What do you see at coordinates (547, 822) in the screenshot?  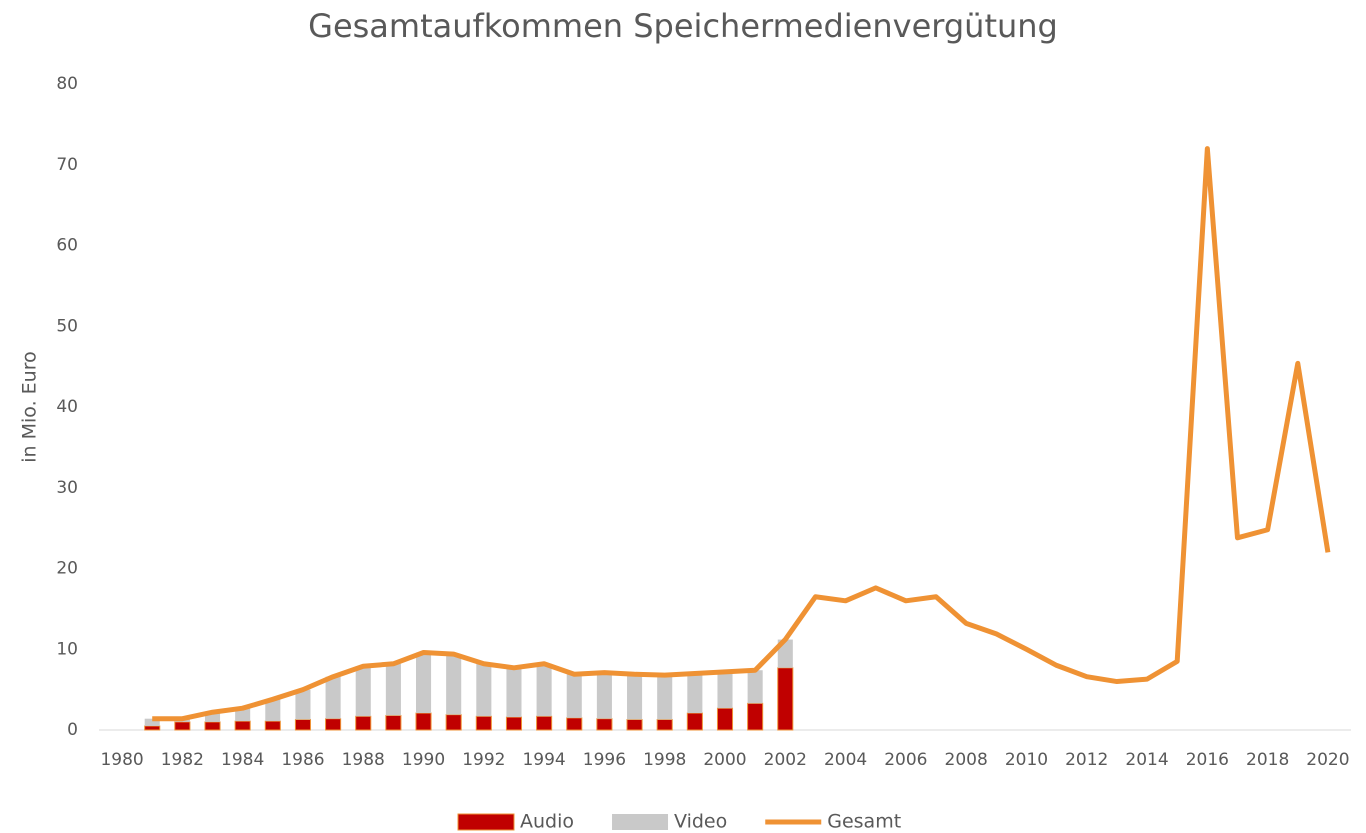 I see `legend-label: Audio` at bounding box center [547, 822].